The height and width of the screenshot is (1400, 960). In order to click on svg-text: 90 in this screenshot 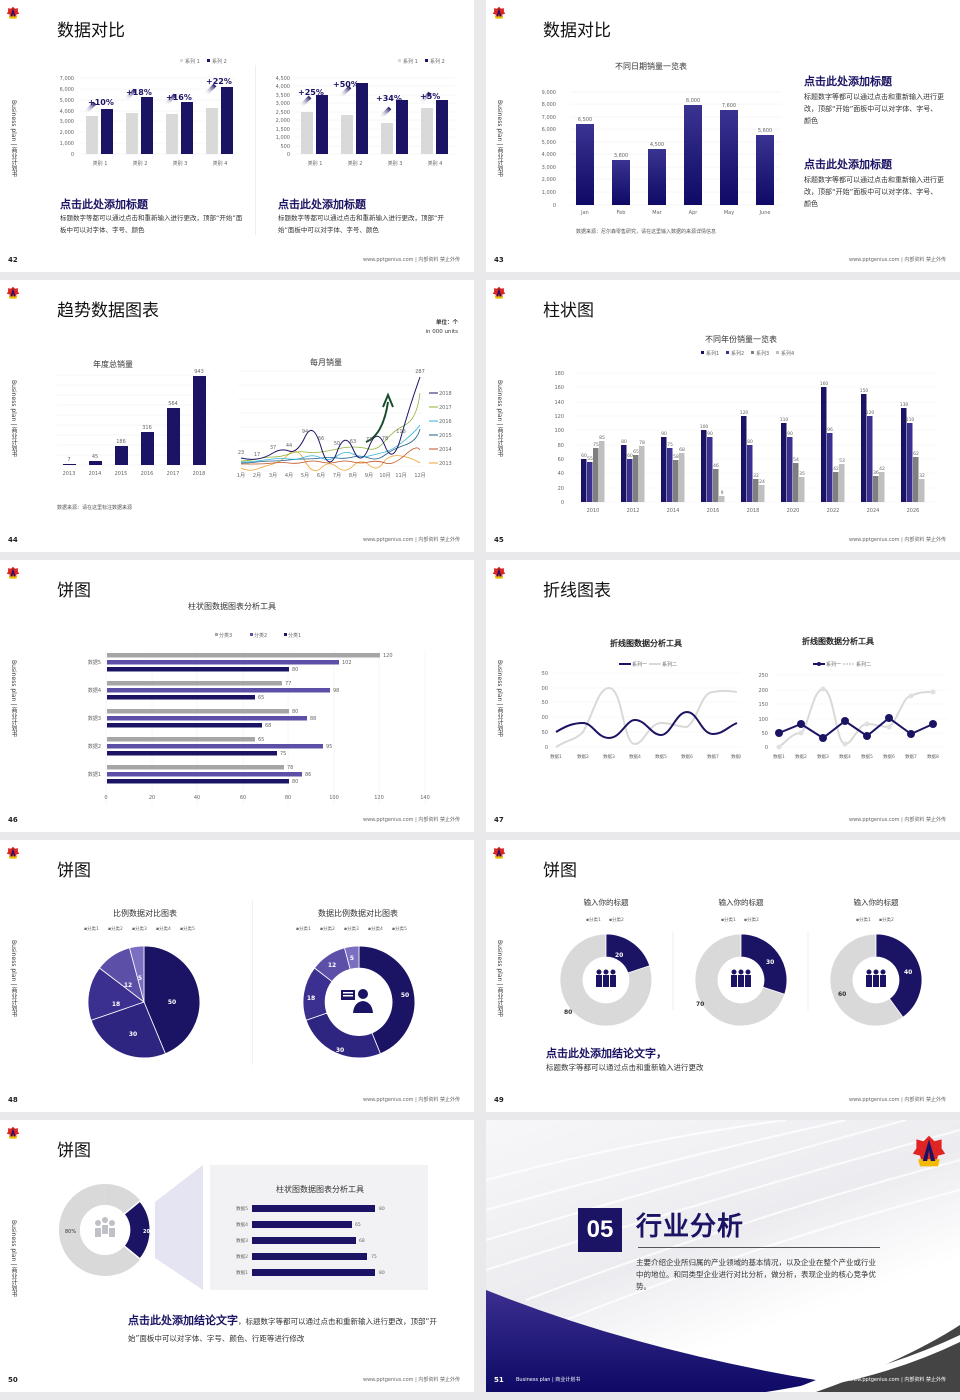, I will do `click(664, 434)`.